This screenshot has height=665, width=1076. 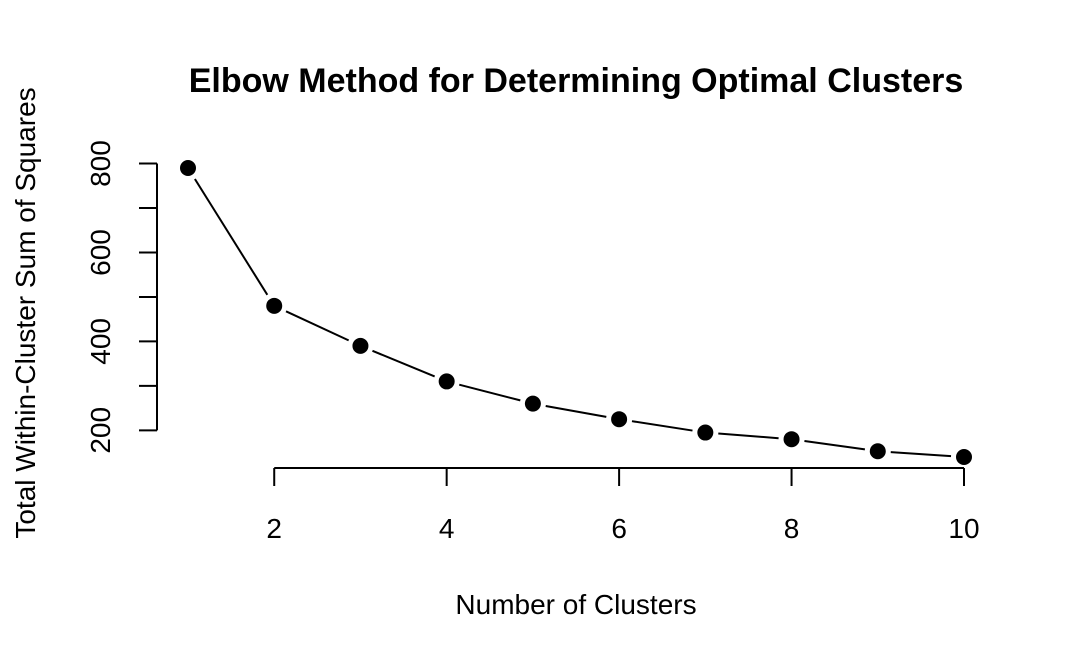 What do you see at coordinates (121, 297) in the screenshot?
I see `y-axis: 200 400 600 800` at bounding box center [121, 297].